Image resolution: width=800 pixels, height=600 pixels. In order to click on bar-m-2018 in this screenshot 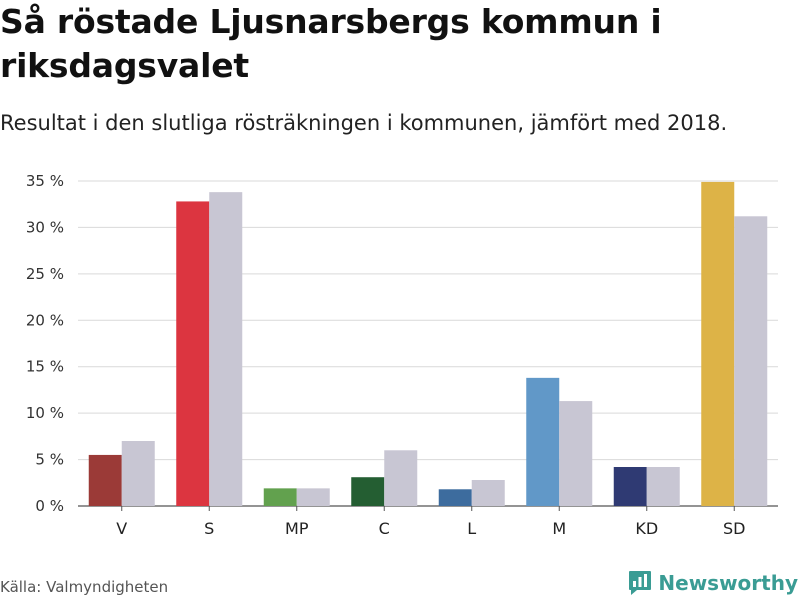, I will do `click(576, 453)`.